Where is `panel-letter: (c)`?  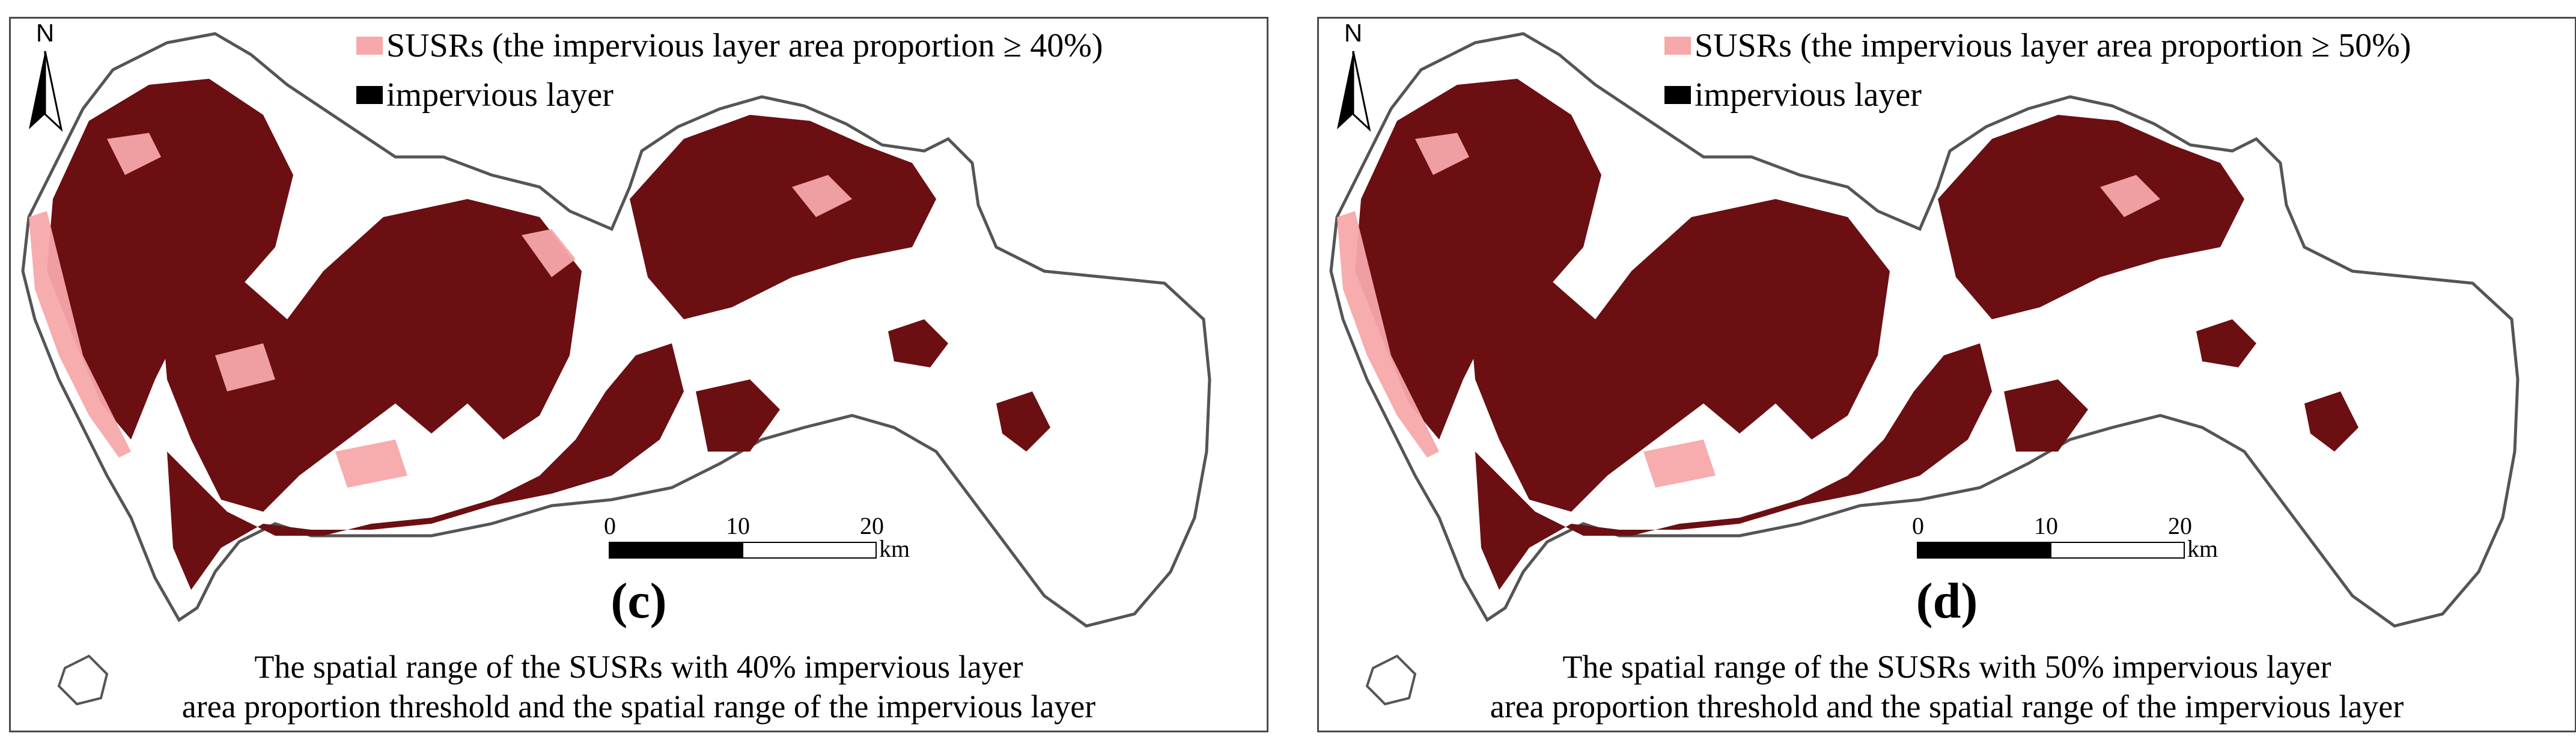
panel-letter: (c) is located at coordinates (639, 601).